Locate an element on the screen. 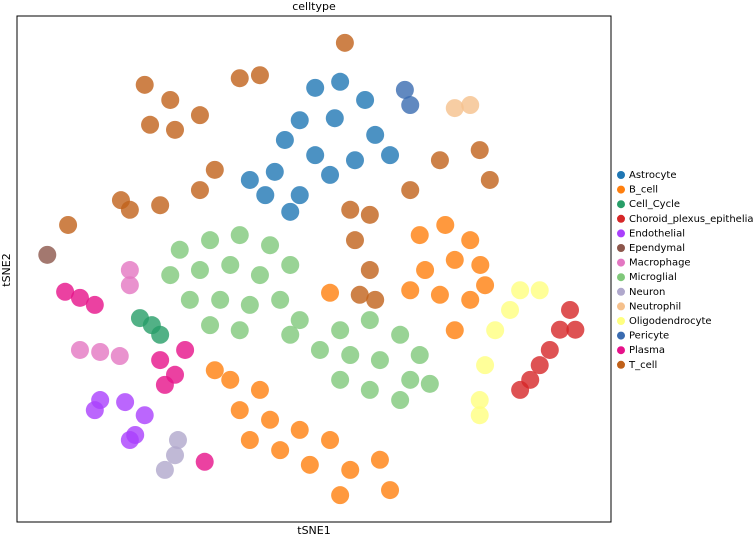 The image size is (753, 538). legend-label: Macrophage is located at coordinates (660, 263).